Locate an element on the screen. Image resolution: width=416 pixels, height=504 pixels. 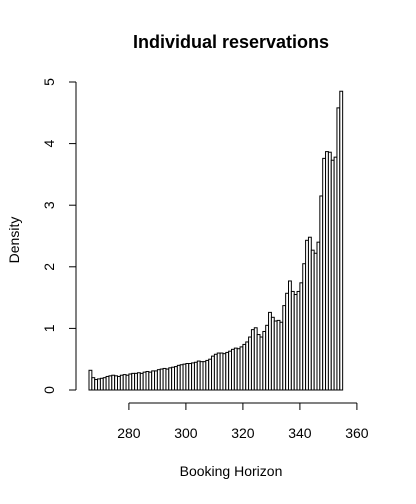
x-tick-label: 320 is located at coordinates (243, 433).